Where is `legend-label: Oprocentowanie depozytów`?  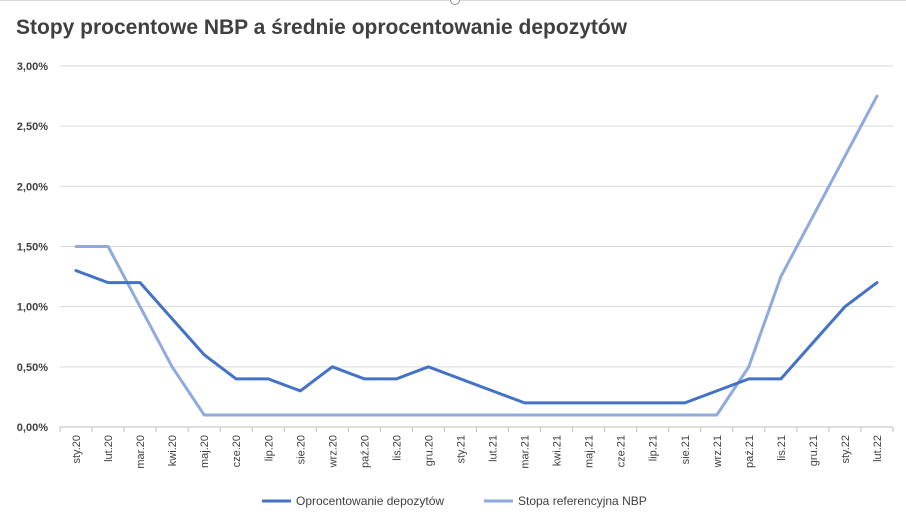 legend-label: Oprocentowanie depozytów is located at coordinates (370, 501).